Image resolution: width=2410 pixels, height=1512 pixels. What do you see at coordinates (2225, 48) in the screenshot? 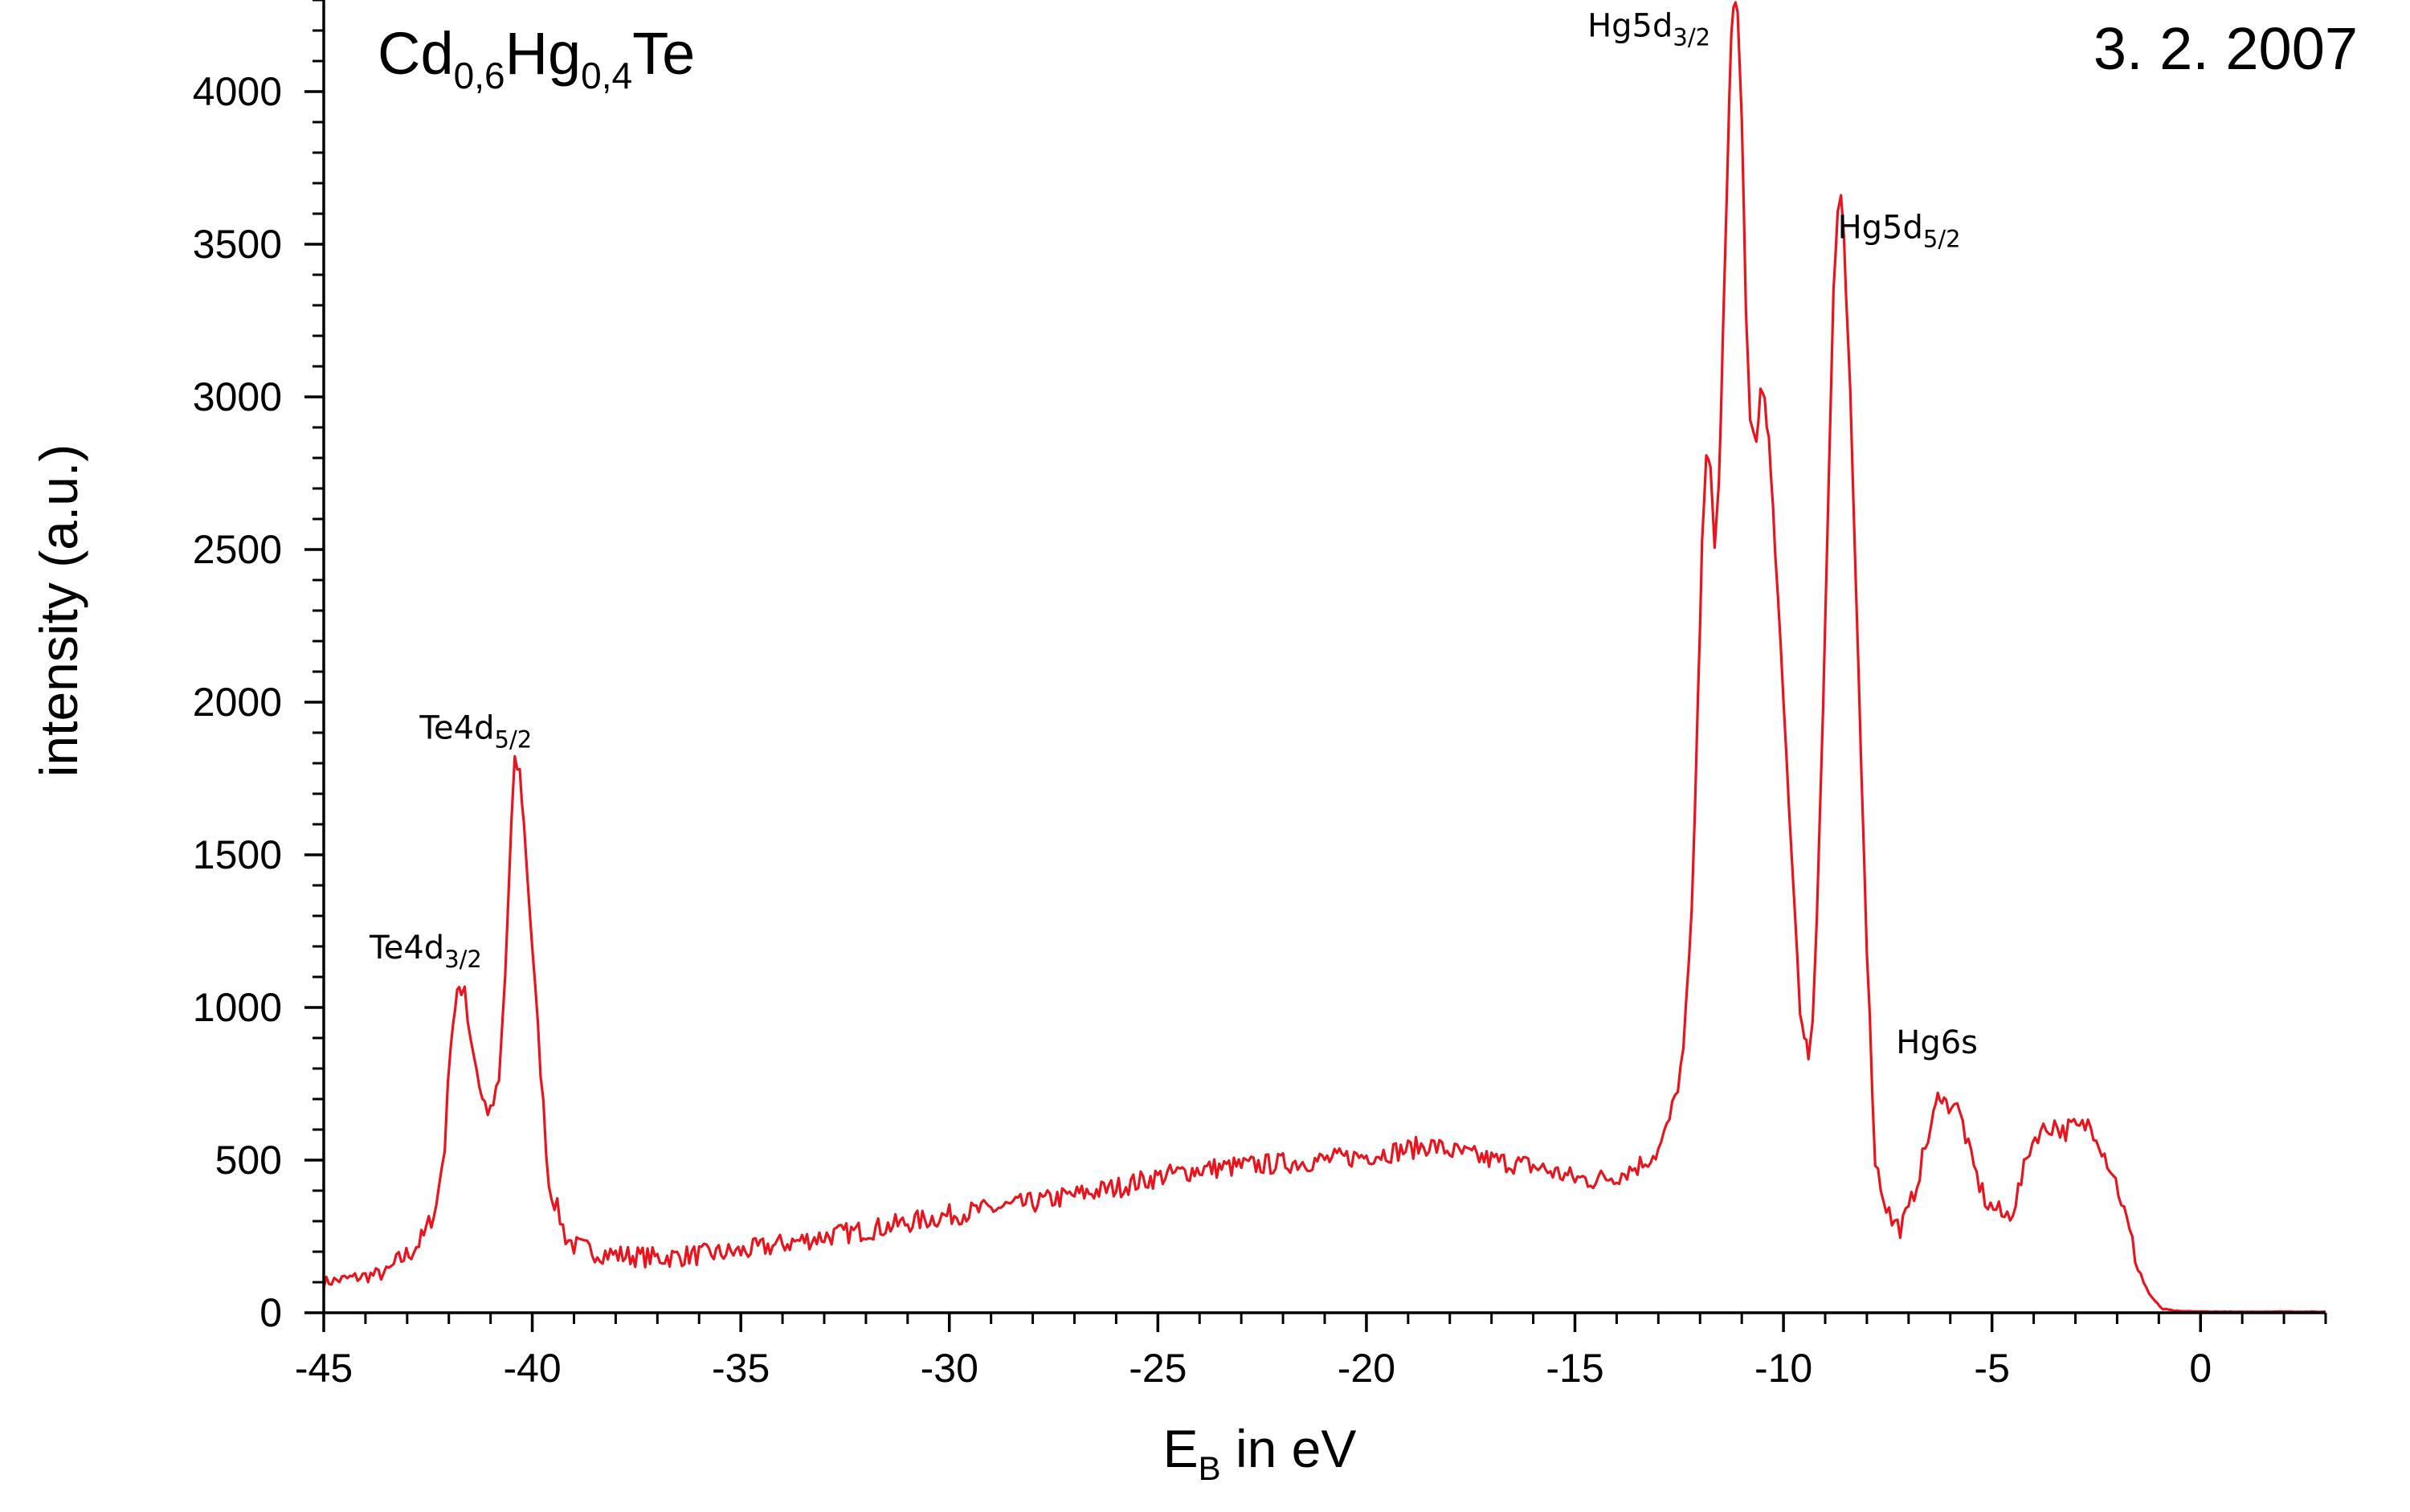
I see `measurement-date: 3. 2. 2007` at bounding box center [2225, 48].